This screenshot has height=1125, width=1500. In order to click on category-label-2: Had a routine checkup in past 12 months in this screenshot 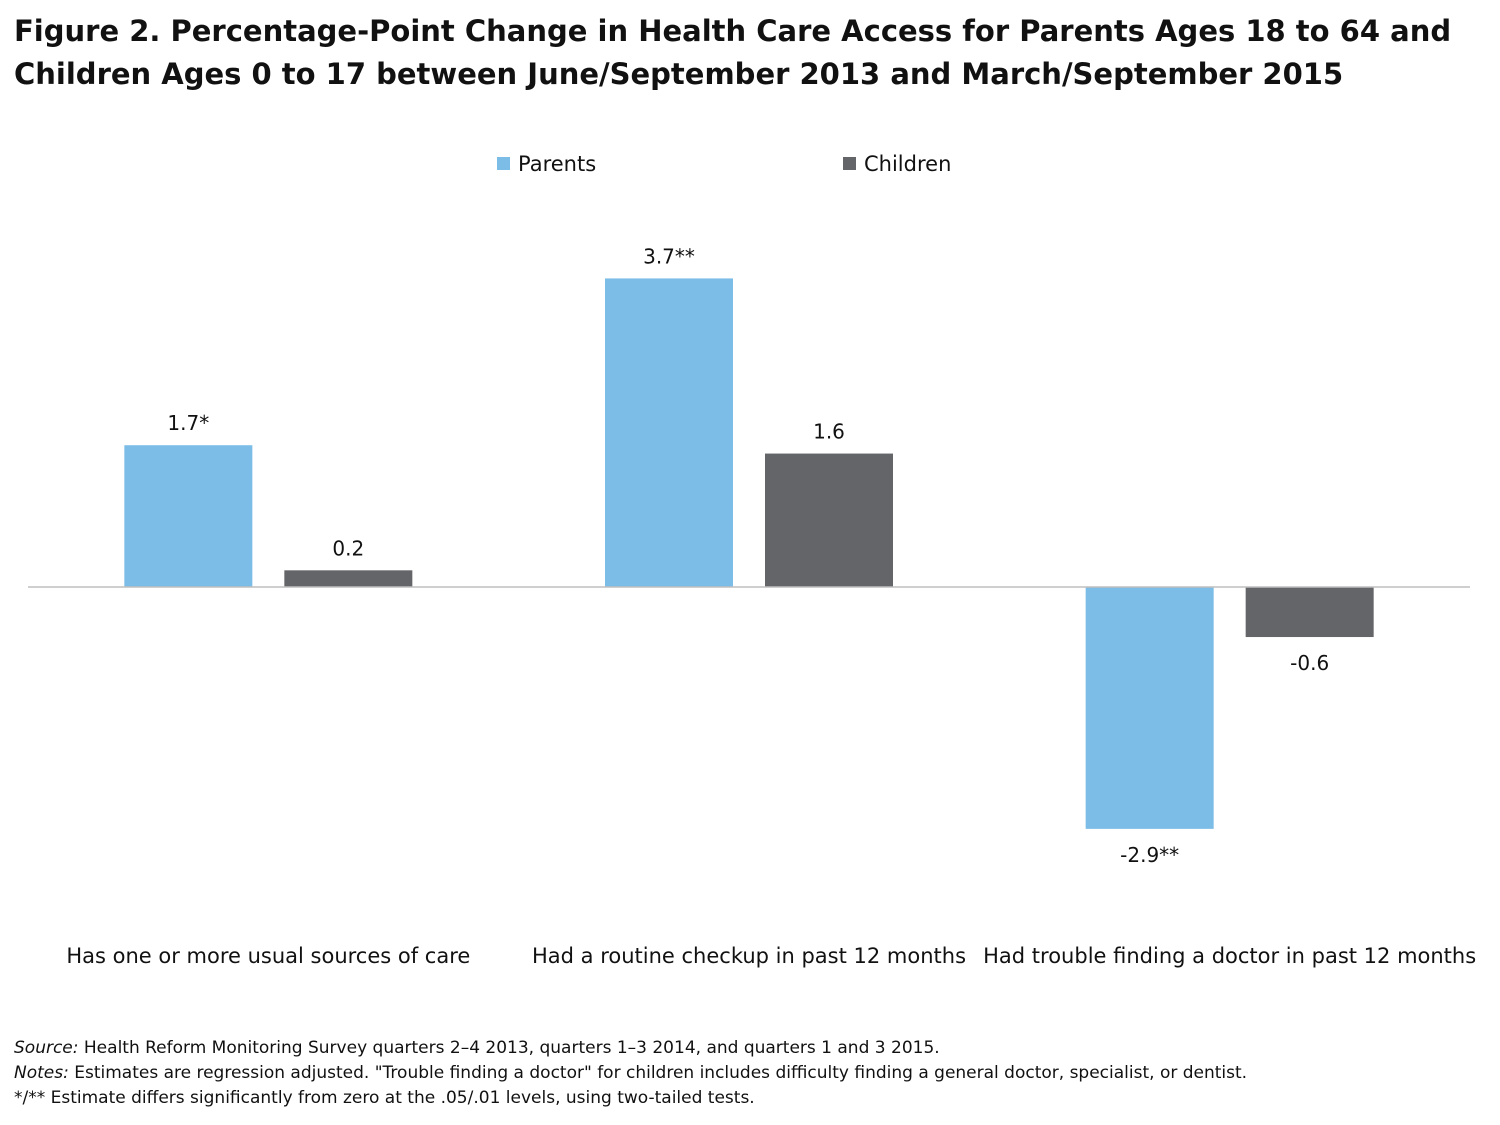, I will do `click(749, 956)`.